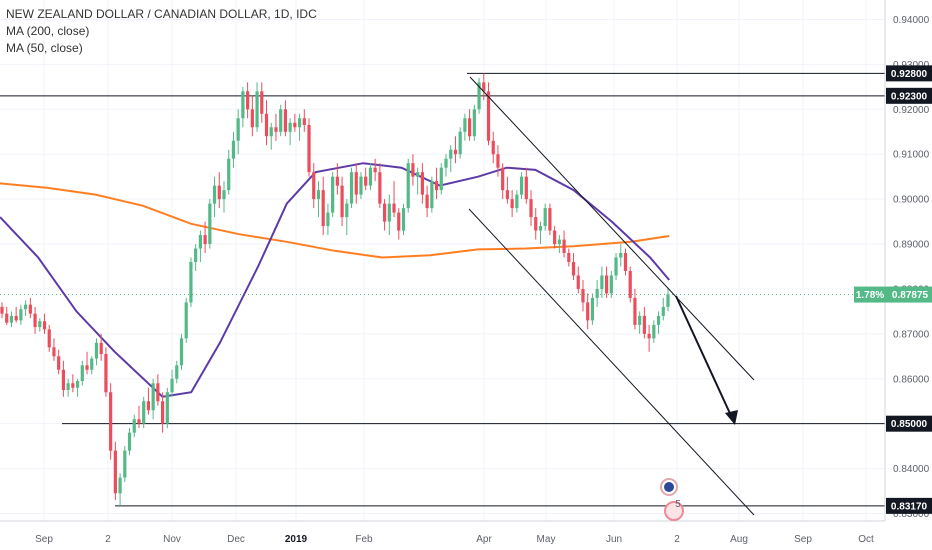  Describe the element at coordinates (911, 334) in the screenshot. I see `y-tick-label: 0.87000` at that location.